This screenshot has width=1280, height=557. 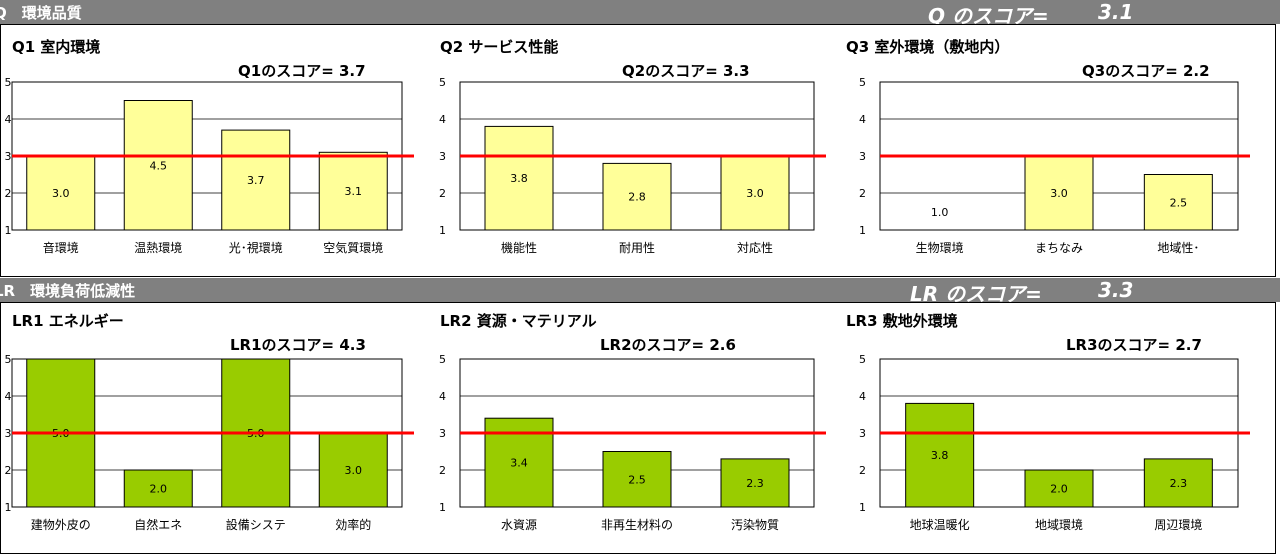 I want to click on x-tick-label: 地球温暖化, so click(x=940, y=525).